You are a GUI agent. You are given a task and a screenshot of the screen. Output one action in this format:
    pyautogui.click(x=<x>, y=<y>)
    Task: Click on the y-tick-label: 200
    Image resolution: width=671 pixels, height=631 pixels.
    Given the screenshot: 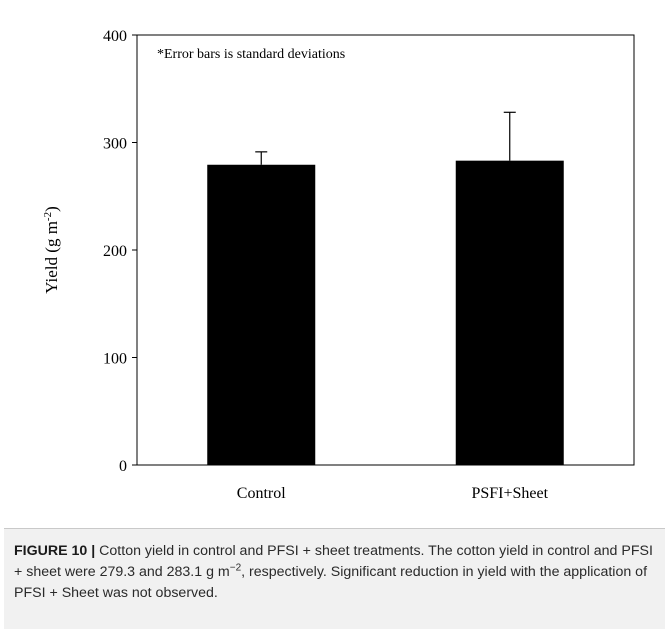 What is the action you would take?
    pyautogui.click(x=115, y=251)
    